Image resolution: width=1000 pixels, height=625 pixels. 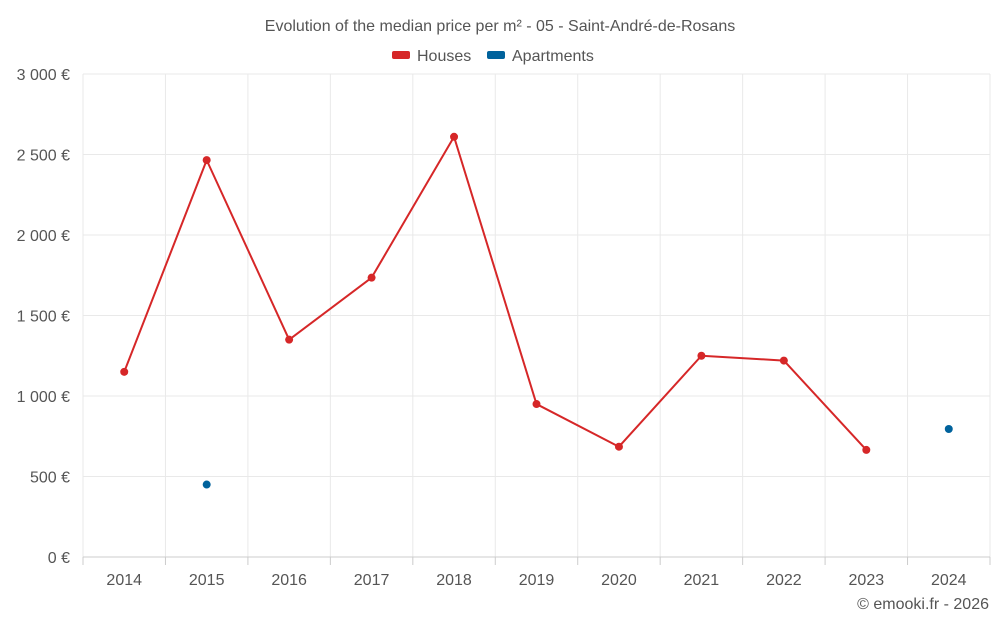 I want to click on x-tick-label-2021: 2021, so click(x=702, y=580).